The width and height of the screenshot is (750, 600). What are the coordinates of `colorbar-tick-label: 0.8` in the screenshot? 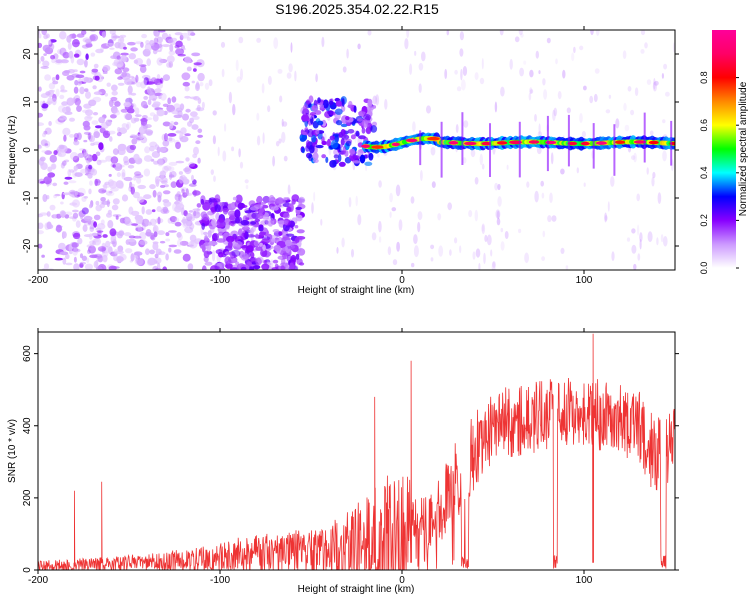 It's located at (704, 77).